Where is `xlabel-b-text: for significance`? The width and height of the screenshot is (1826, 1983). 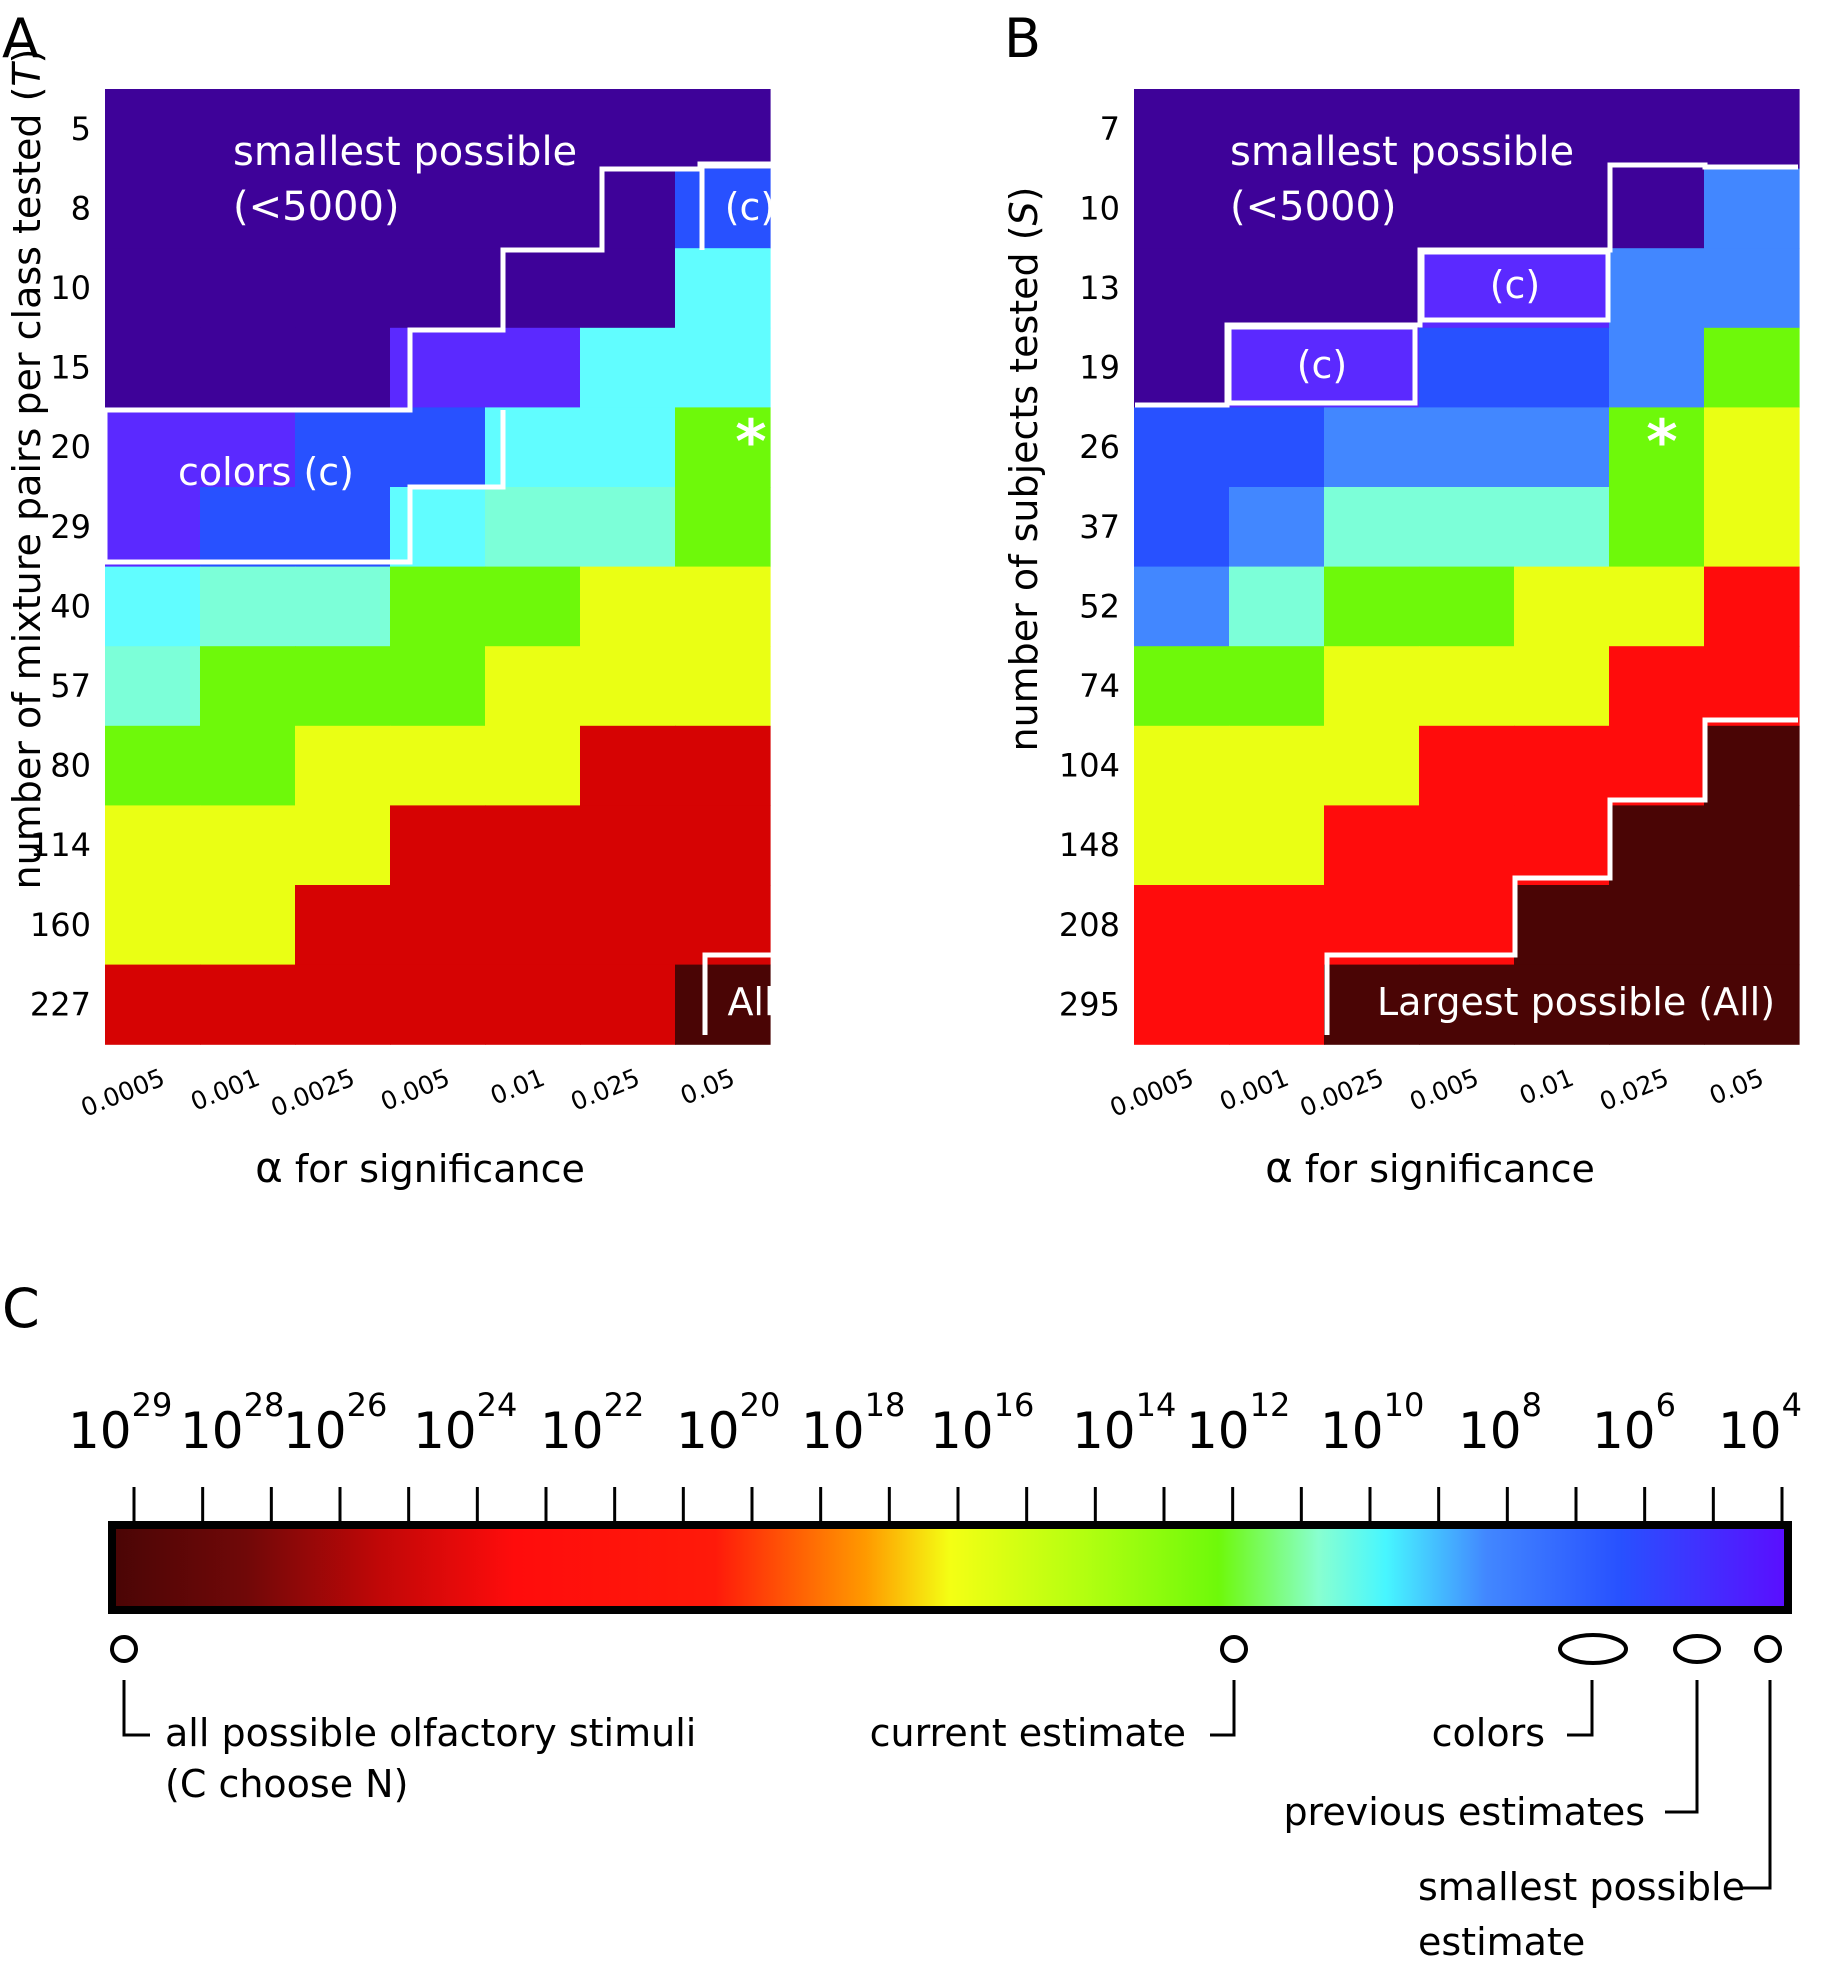 xlabel-b-text: for significance is located at coordinates (1444, 1169).